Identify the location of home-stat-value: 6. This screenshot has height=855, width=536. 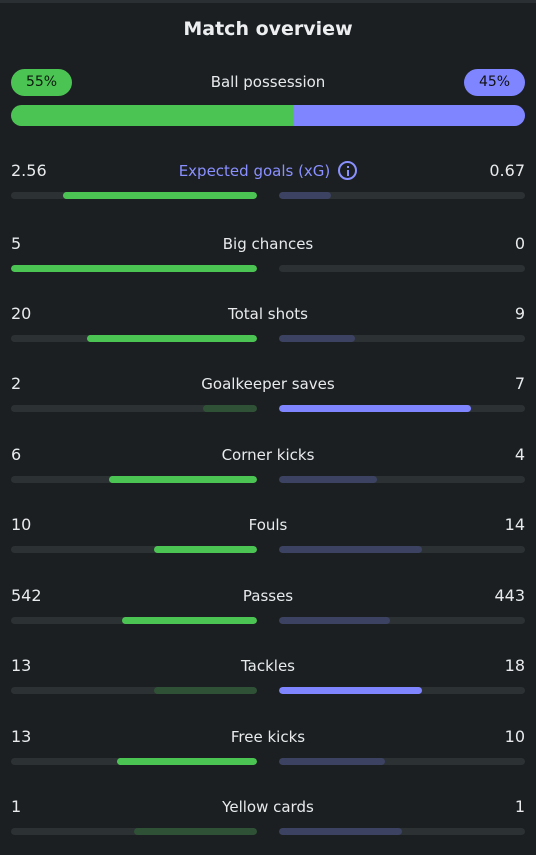
(16, 454).